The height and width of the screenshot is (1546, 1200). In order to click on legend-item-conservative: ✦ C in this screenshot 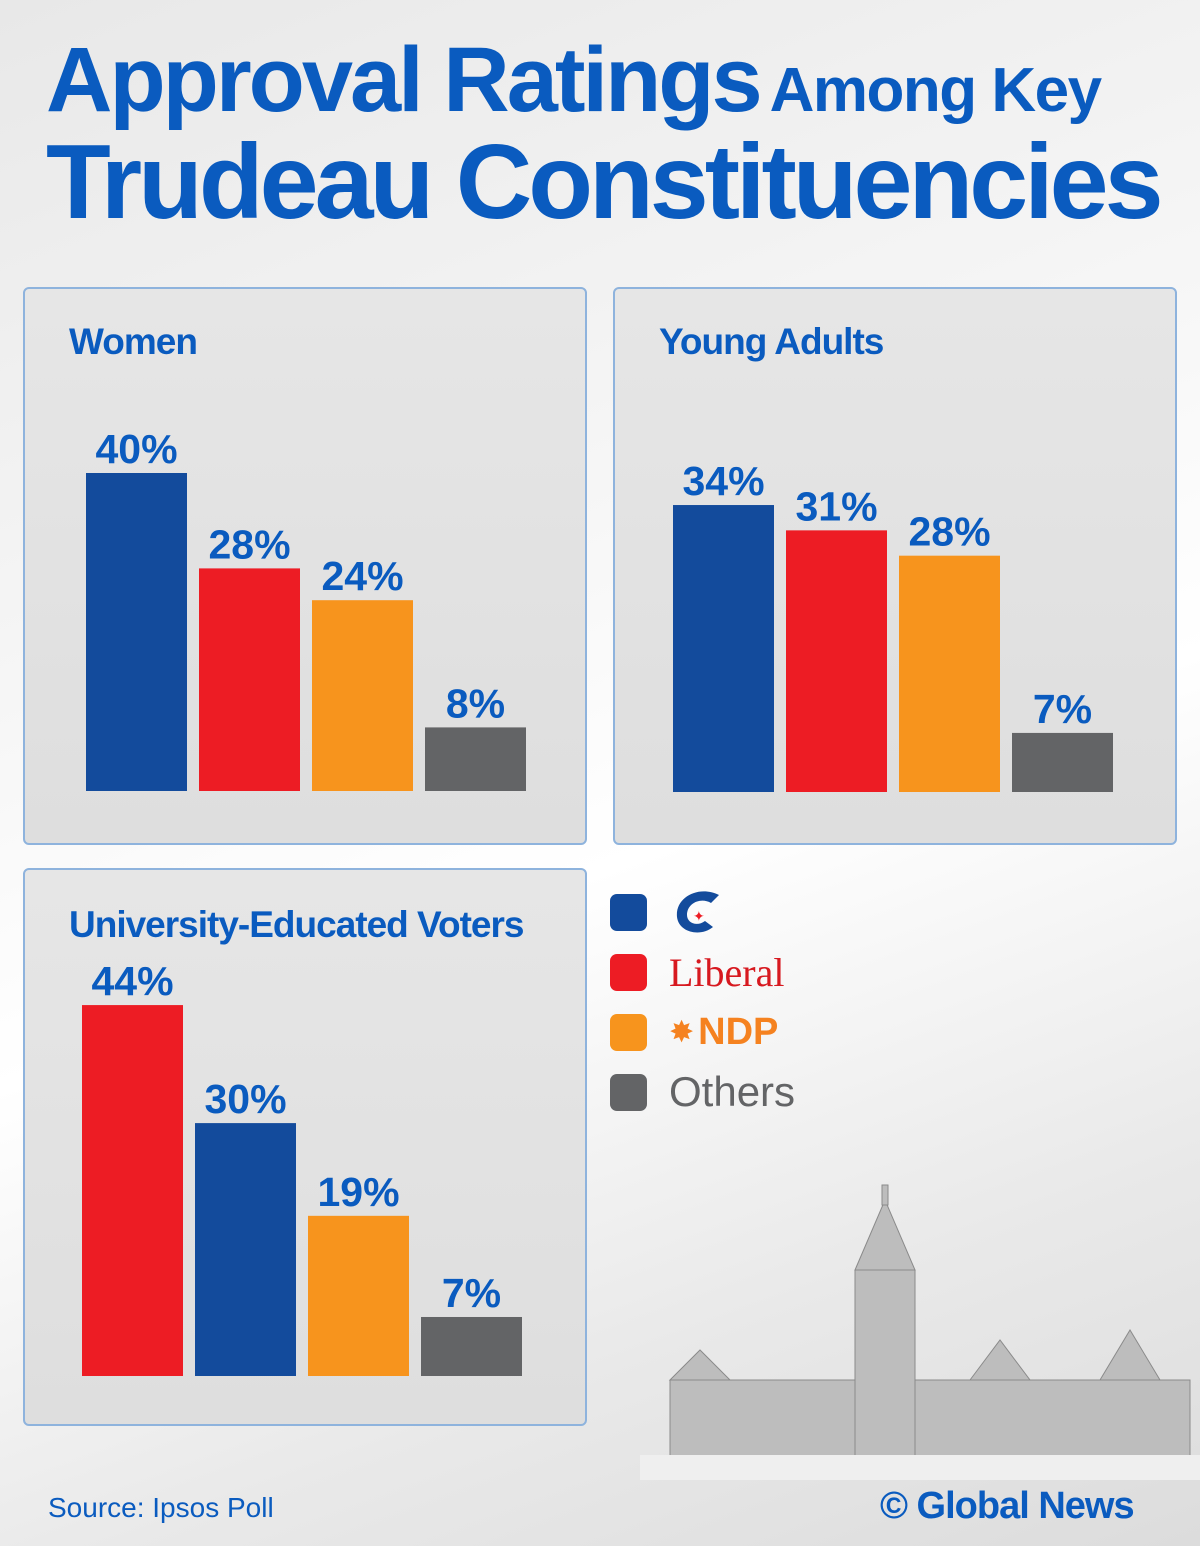, I will do `click(702, 912)`.